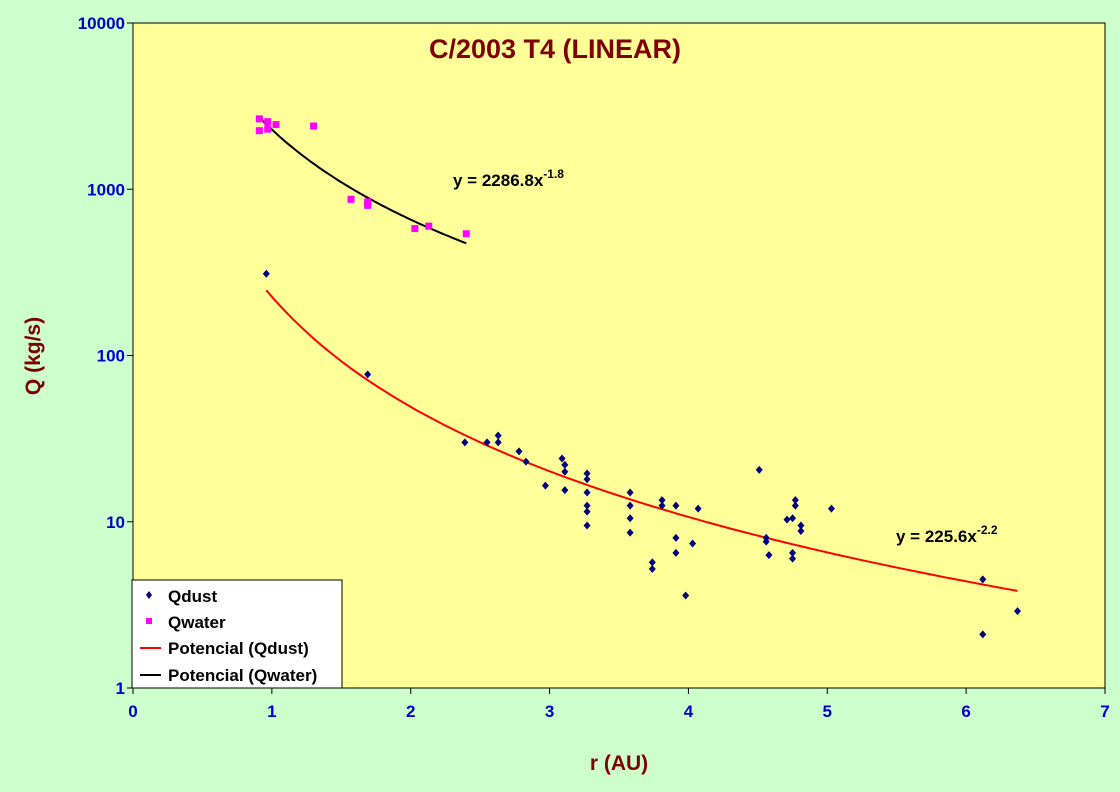 This screenshot has width=1120, height=792. I want to click on dust-fit-equation-exponent: -2.2, so click(987, 530).